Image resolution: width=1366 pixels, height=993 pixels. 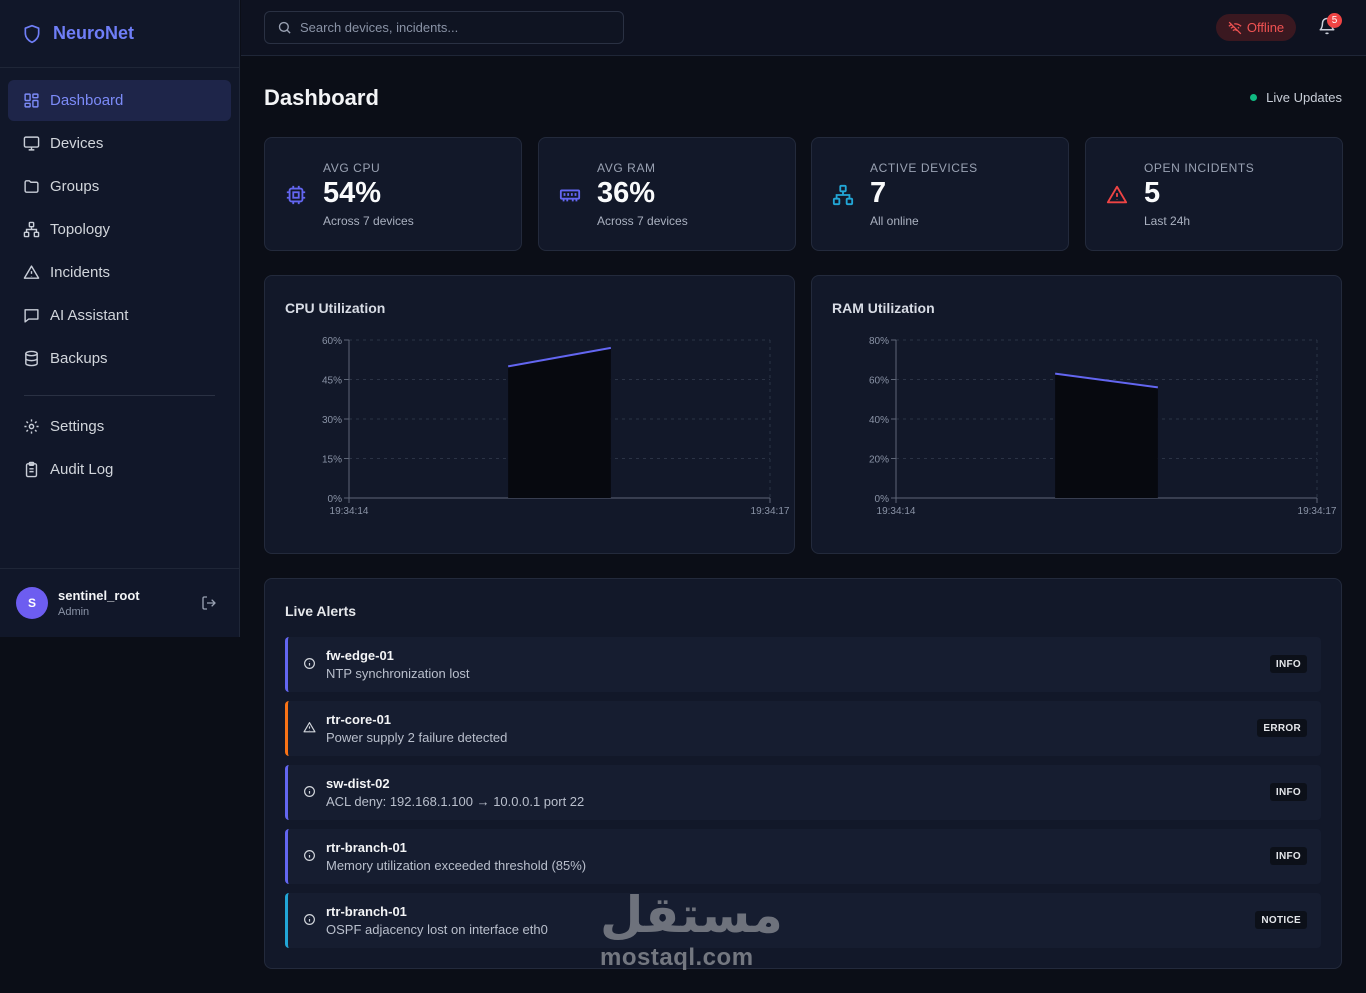 What do you see at coordinates (321, 97) in the screenshot?
I see `page-title: Dashboard` at bounding box center [321, 97].